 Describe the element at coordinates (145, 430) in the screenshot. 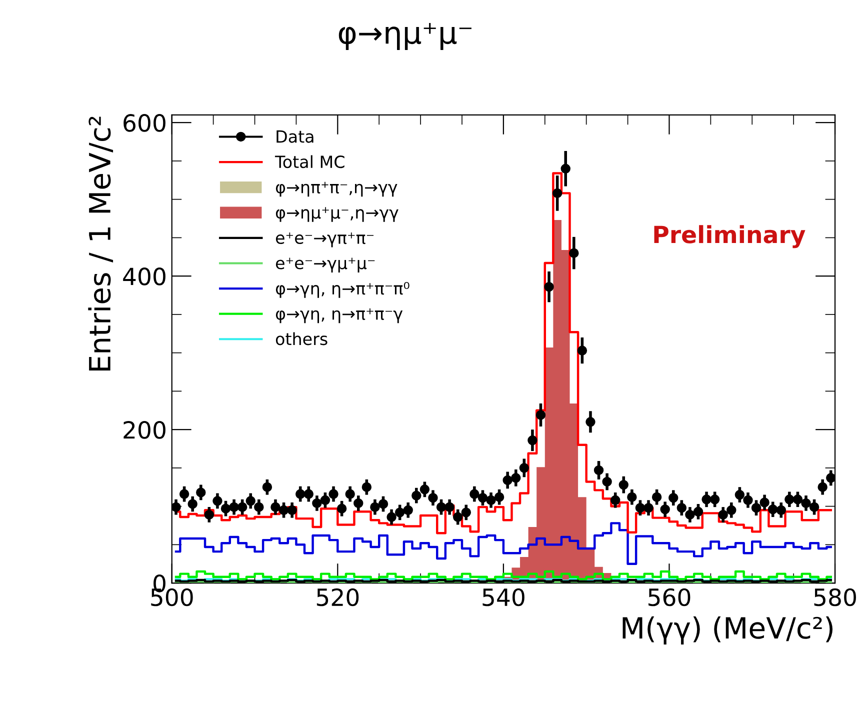

I see `y-tick-label: 200` at that location.